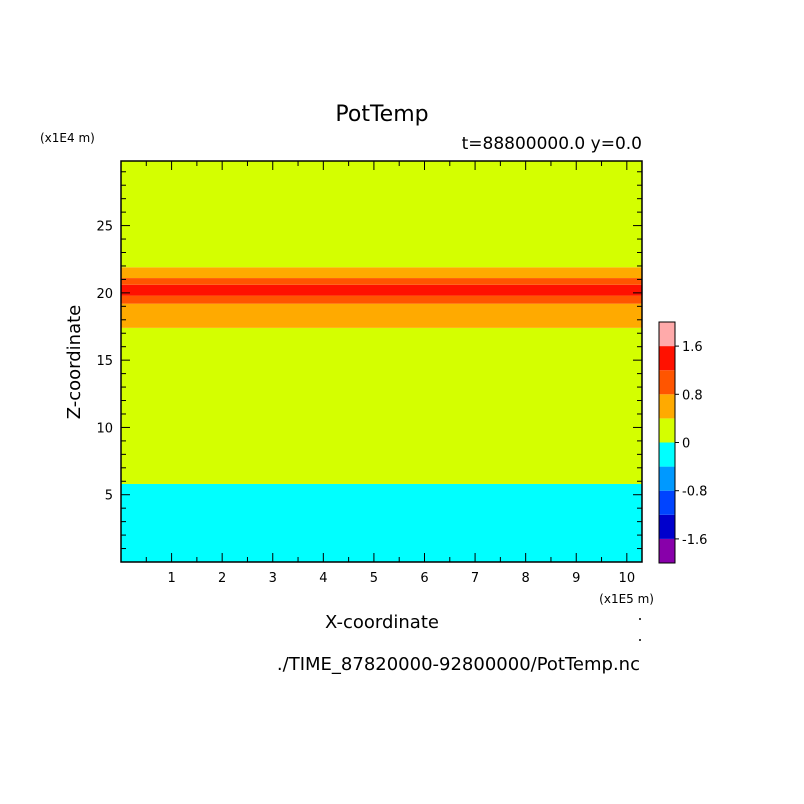  Describe the element at coordinates (694, 540) in the screenshot. I see `colorbar-label: -1.6` at that location.